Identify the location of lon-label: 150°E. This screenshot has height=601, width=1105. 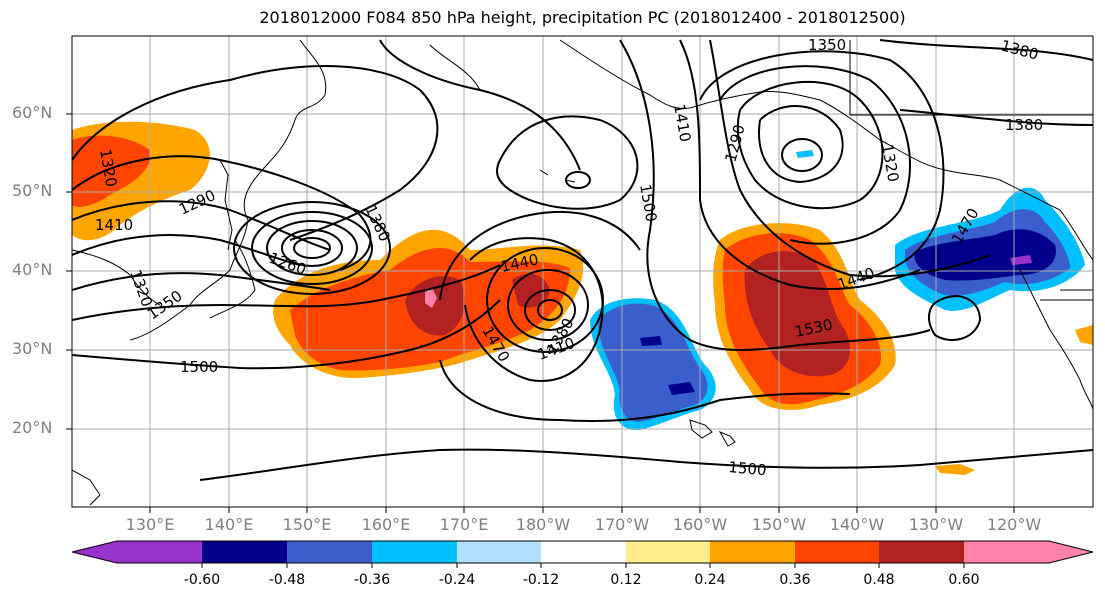
(307, 524).